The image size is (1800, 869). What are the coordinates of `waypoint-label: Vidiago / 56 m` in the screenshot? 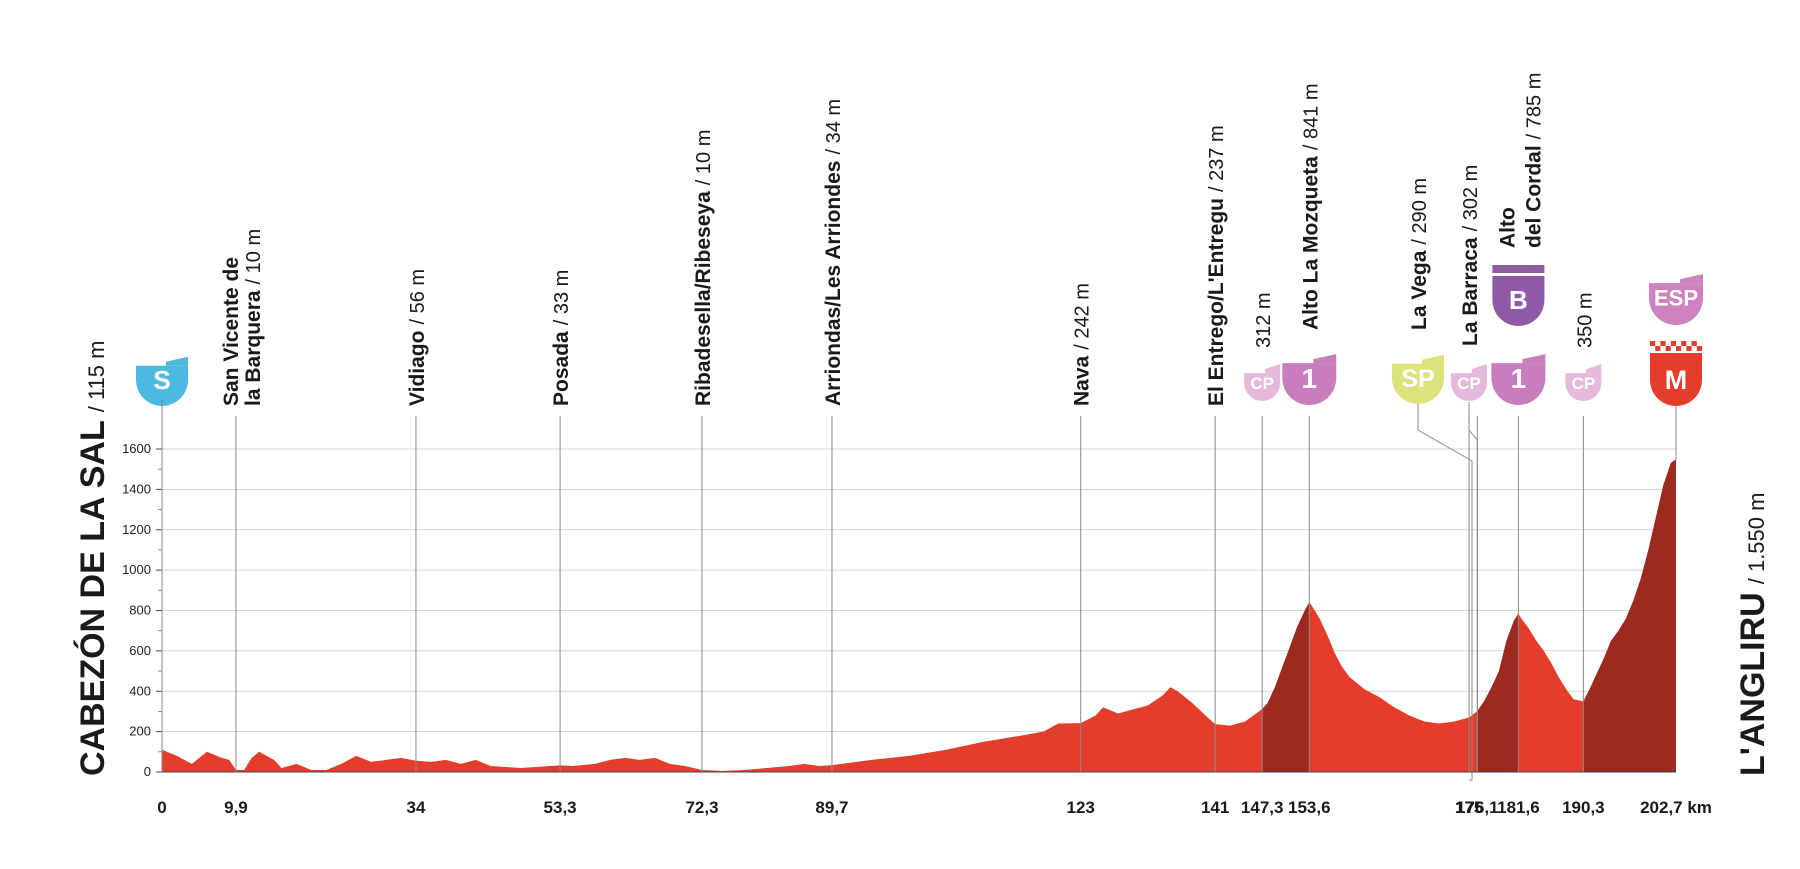 It's located at (417, 337).